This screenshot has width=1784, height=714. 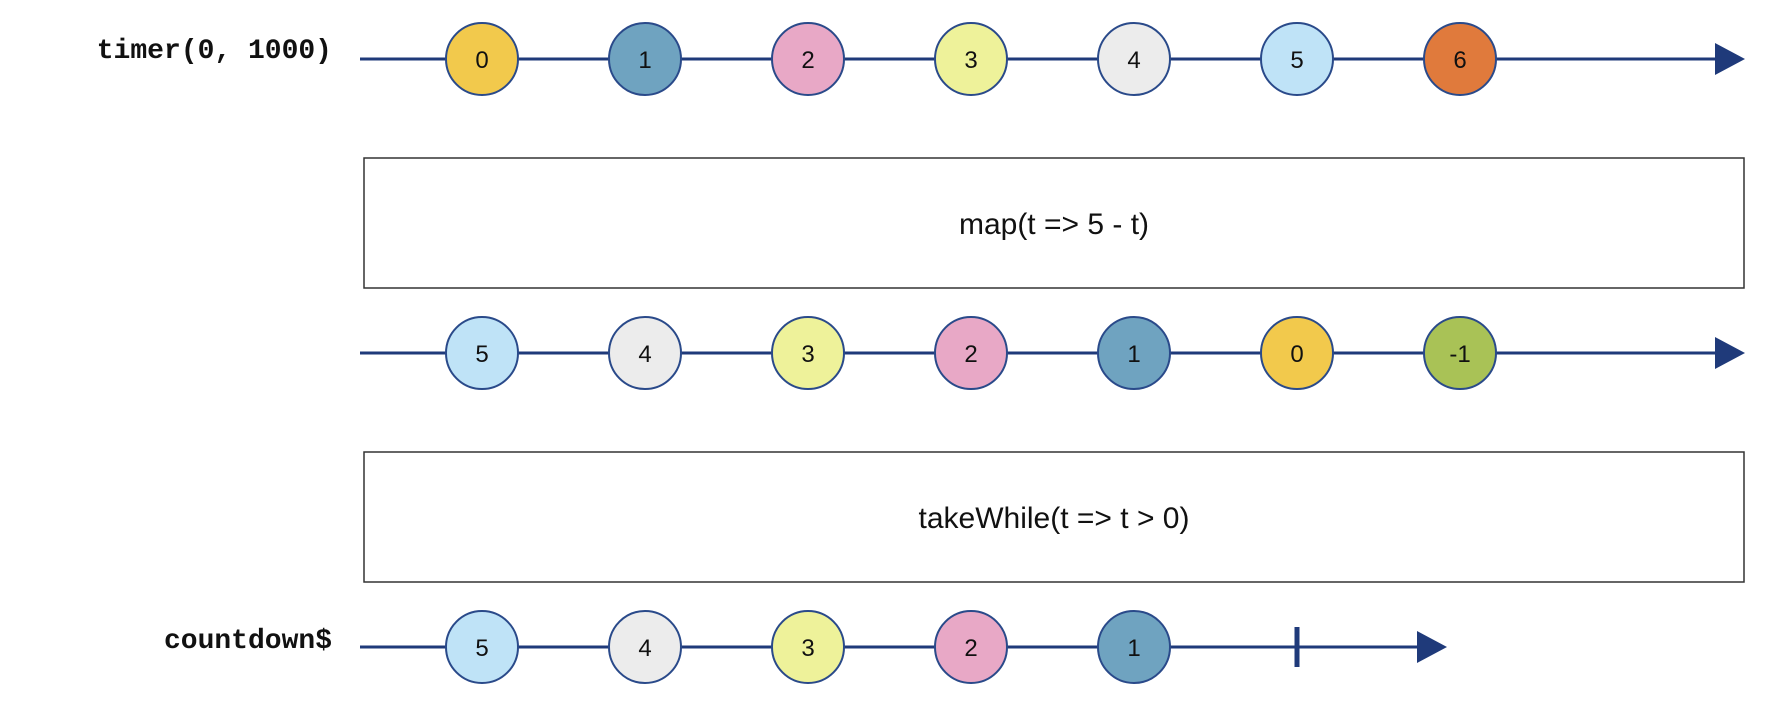 I want to click on stream-label-countdown: countdown$, so click(x=247, y=641).